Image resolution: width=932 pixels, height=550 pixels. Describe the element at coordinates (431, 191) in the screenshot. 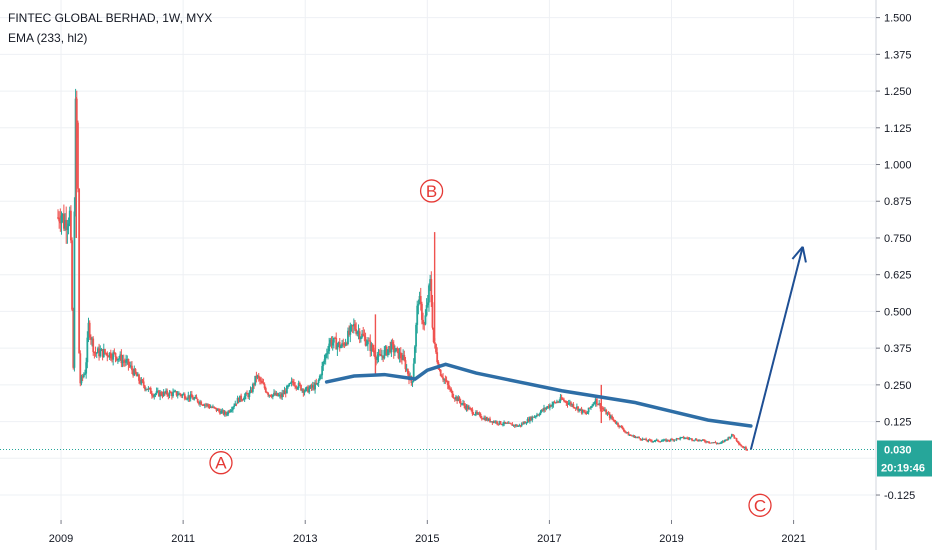

I see `wave-label-circle` at that location.